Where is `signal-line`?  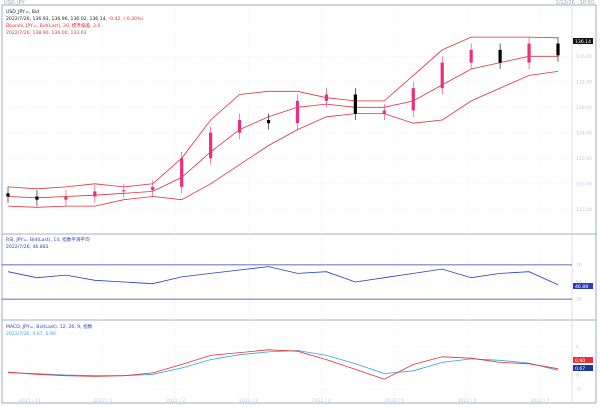 signal-line is located at coordinates (283, 363).